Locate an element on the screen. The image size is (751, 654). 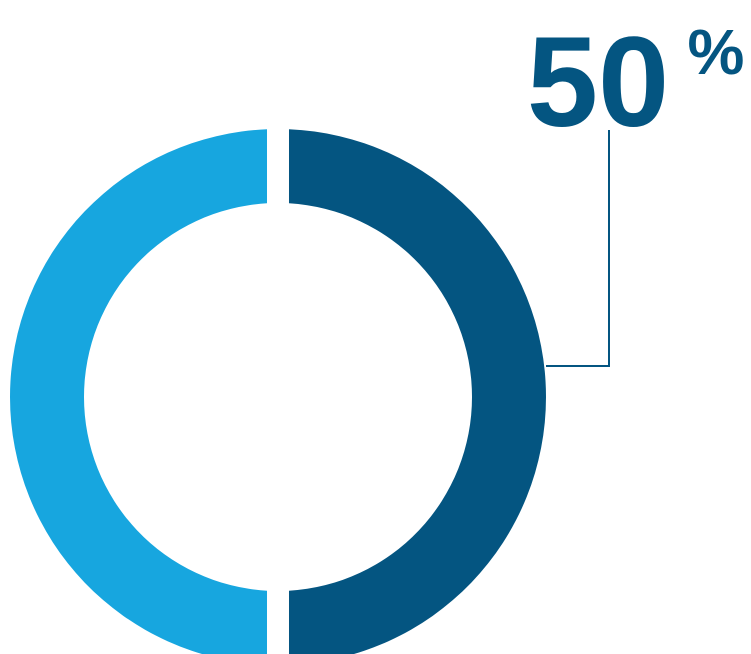
annotation-leader-line is located at coordinates (578, 248).